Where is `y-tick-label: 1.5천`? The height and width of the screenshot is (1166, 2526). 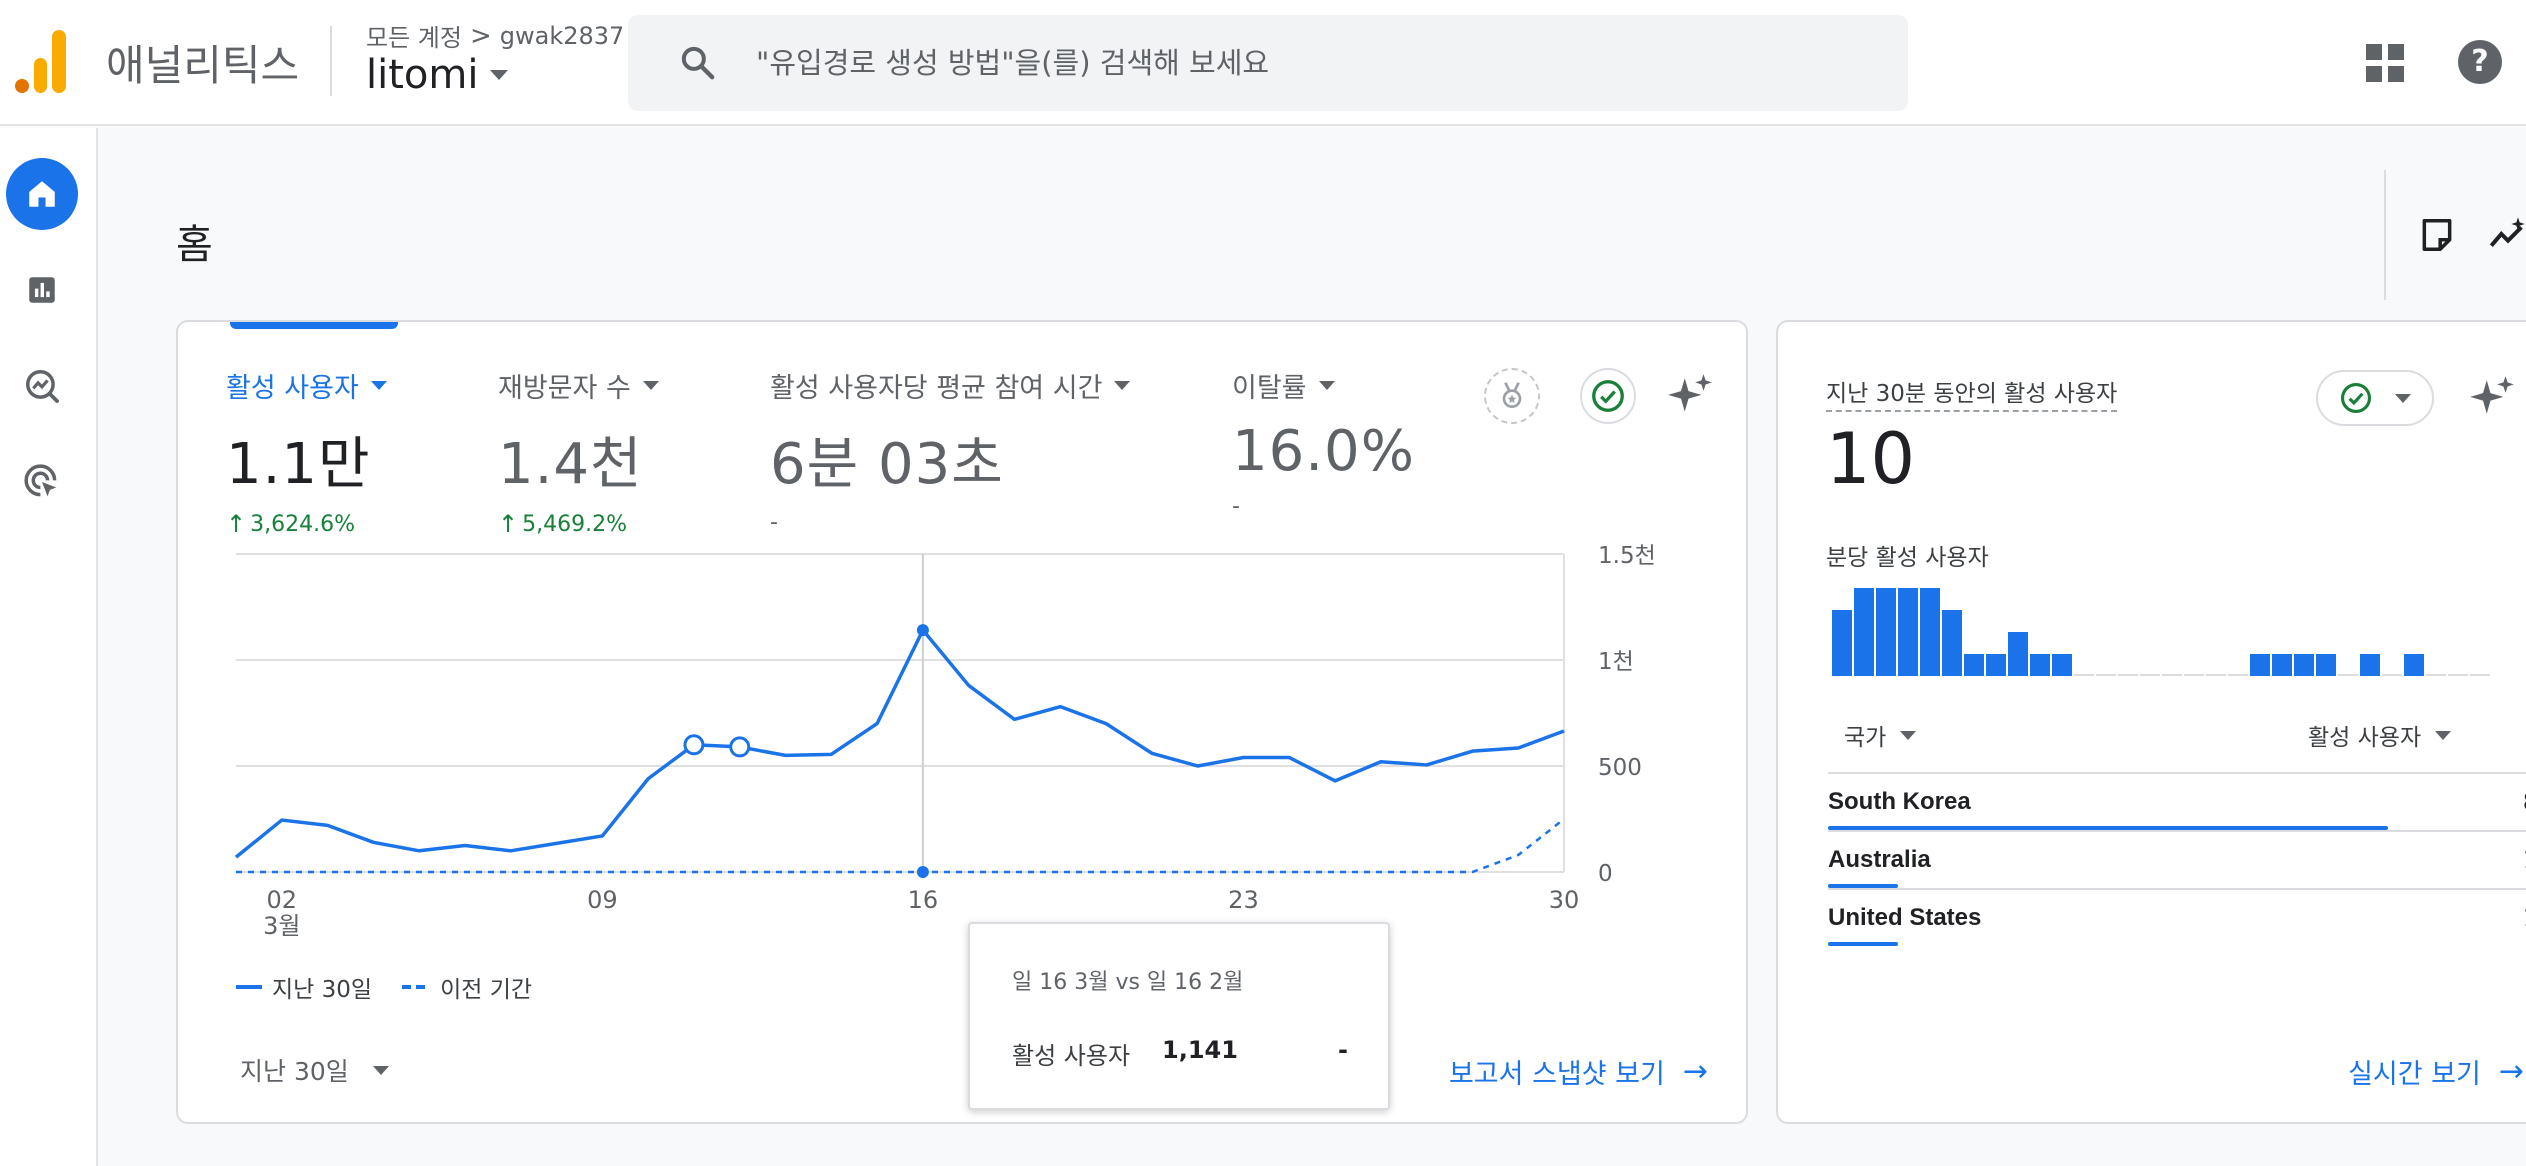 y-tick-label: 1.5천 is located at coordinates (1627, 556).